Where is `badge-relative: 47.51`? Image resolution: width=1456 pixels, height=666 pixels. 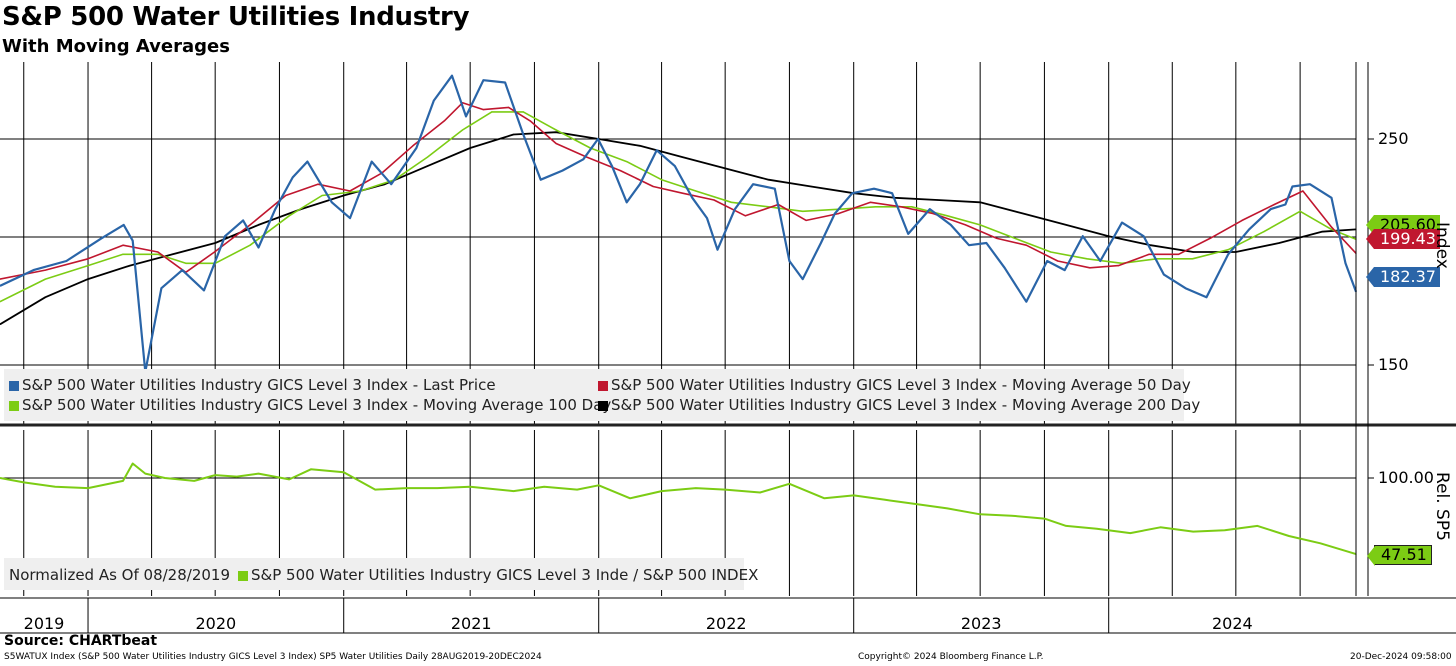
badge-relative: 47.51 is located at coordinates (1399, 555).